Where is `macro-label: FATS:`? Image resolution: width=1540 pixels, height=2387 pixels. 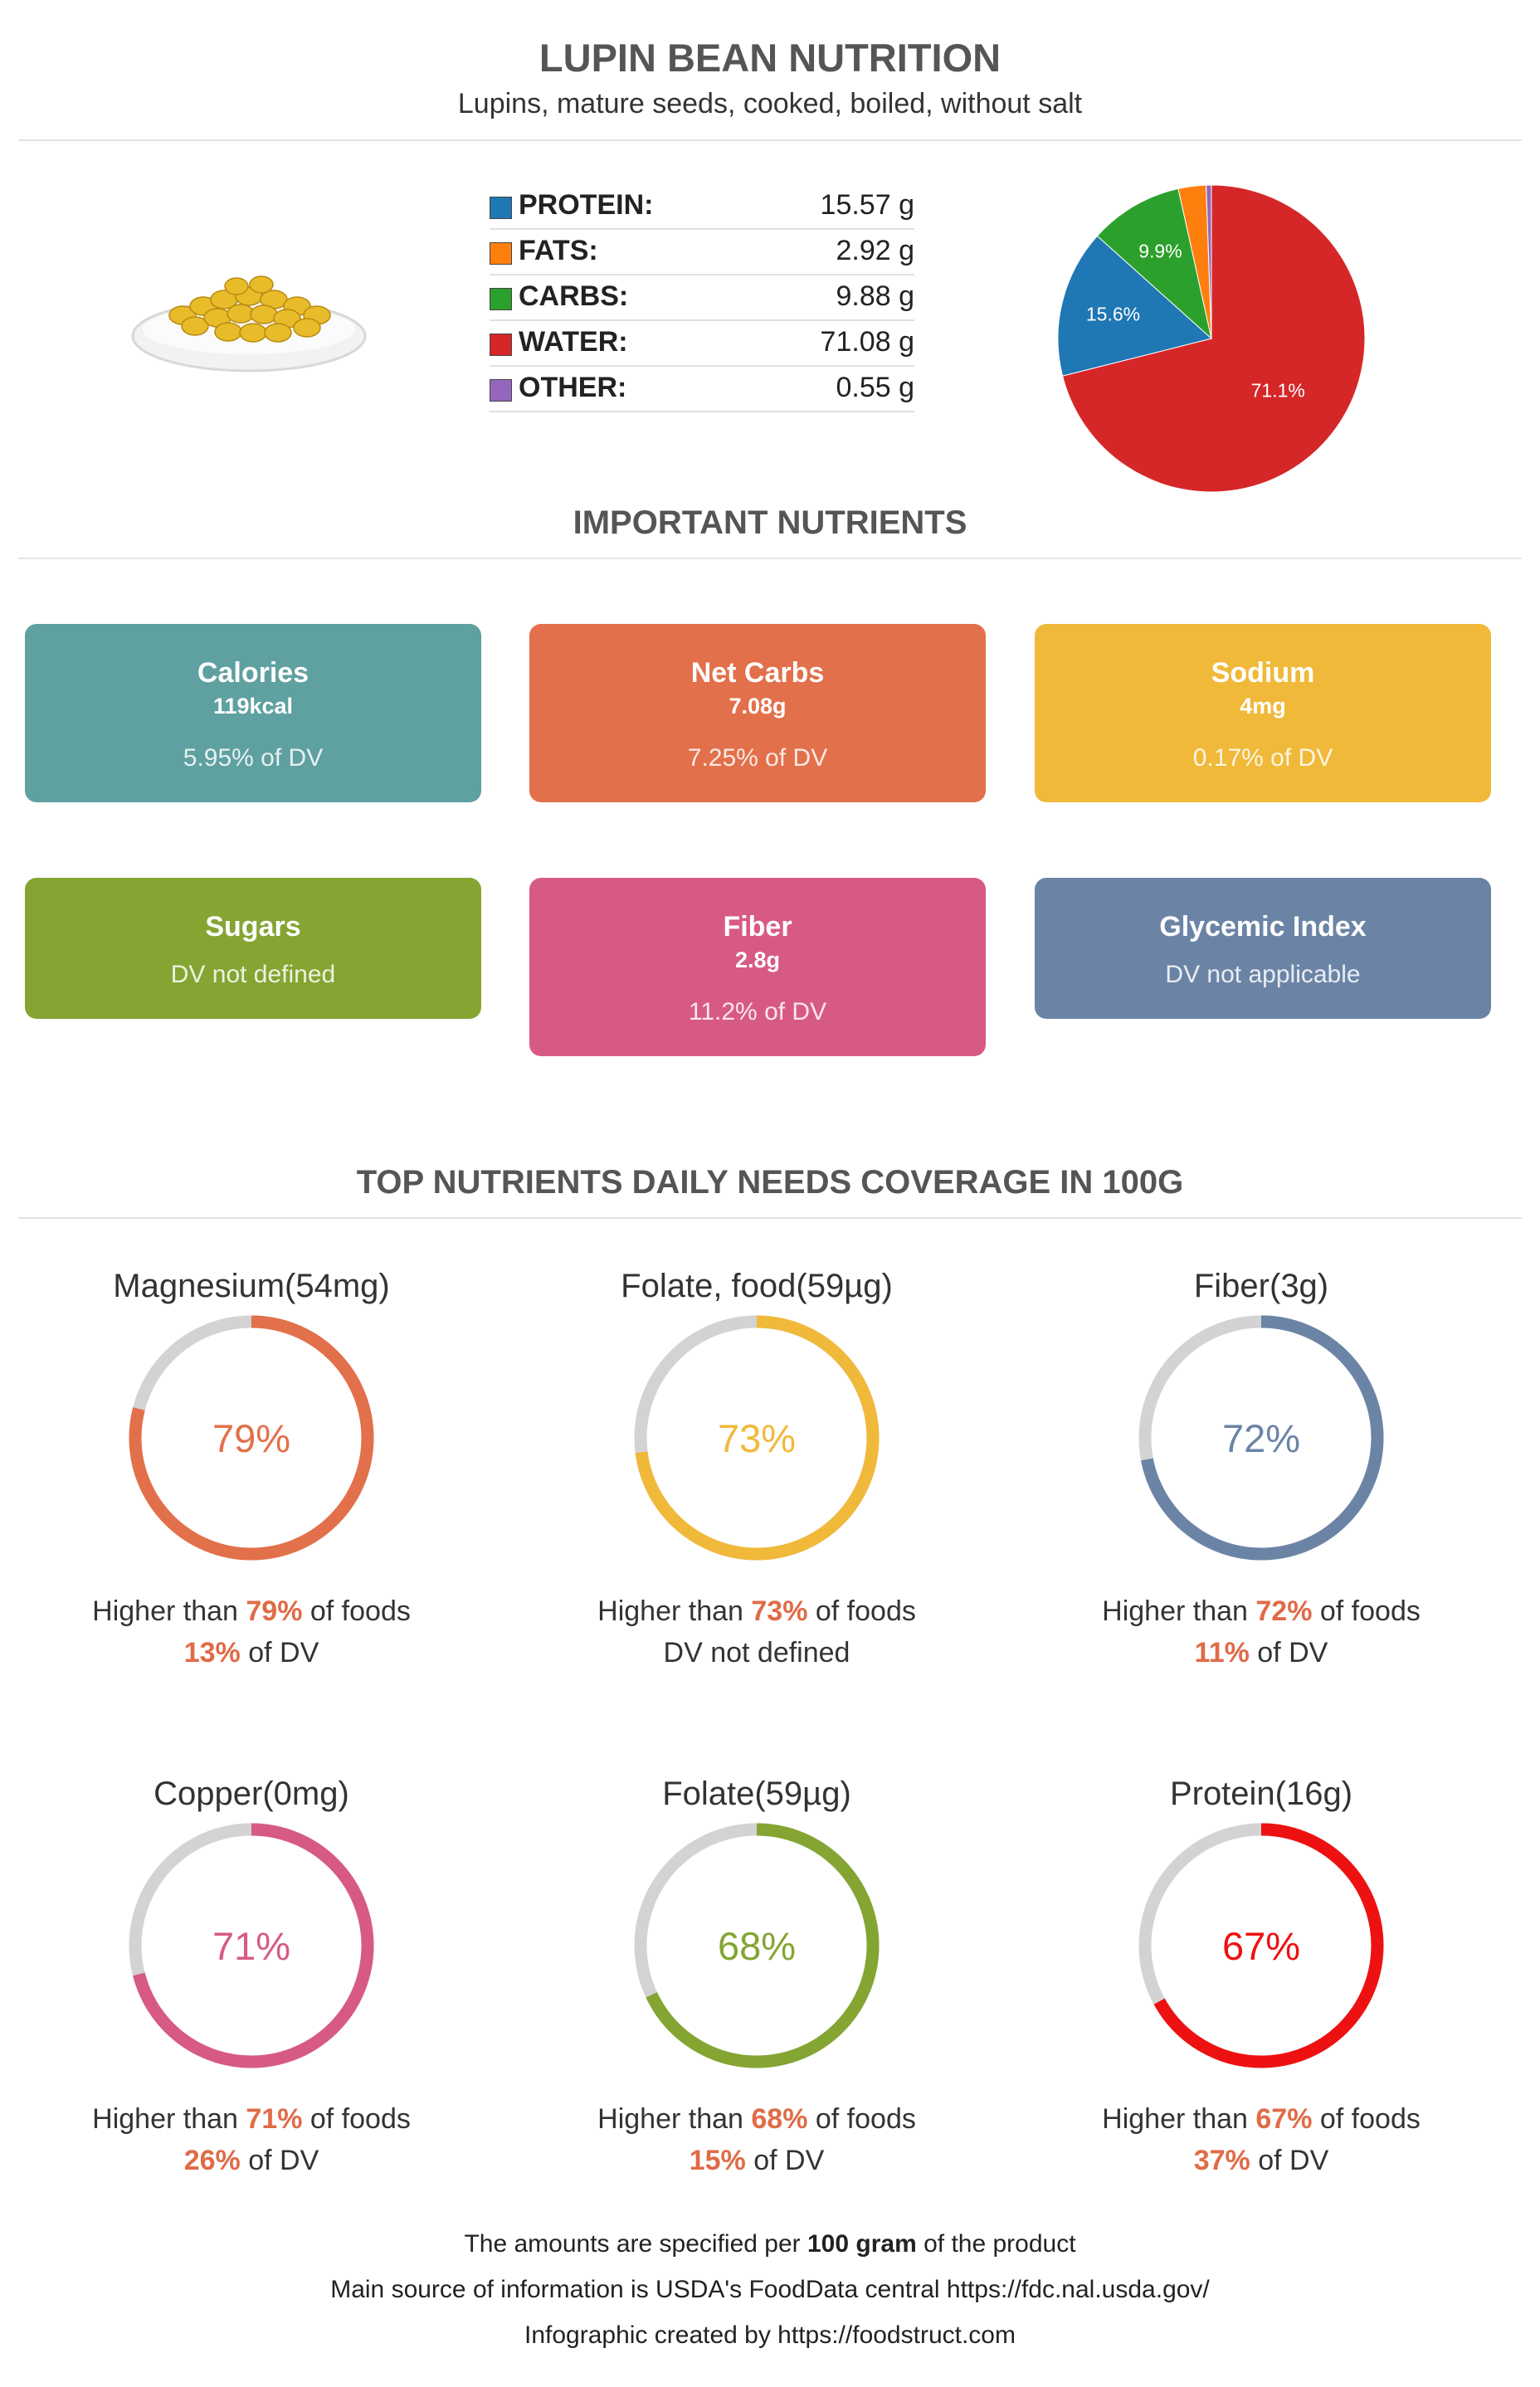 macro-label: FATS: is located at coordinates (558, 250).